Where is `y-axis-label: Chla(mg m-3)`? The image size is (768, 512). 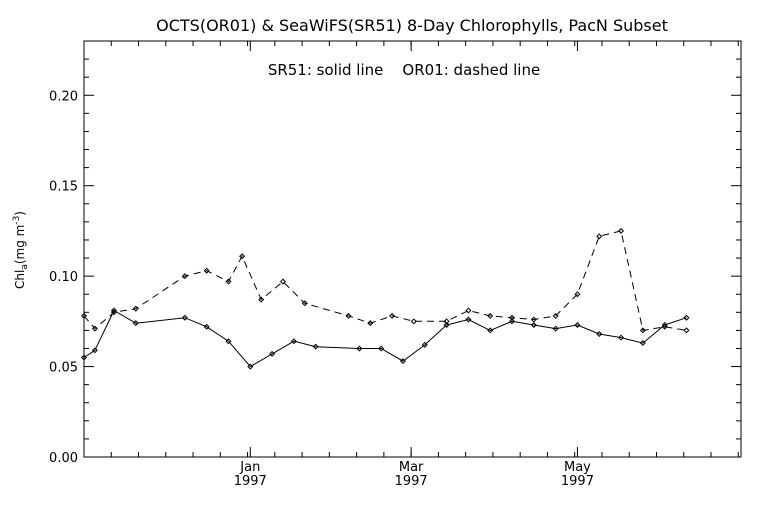 y-axis-label: Chla(mg m-3) is located at coordinates (21, 250).